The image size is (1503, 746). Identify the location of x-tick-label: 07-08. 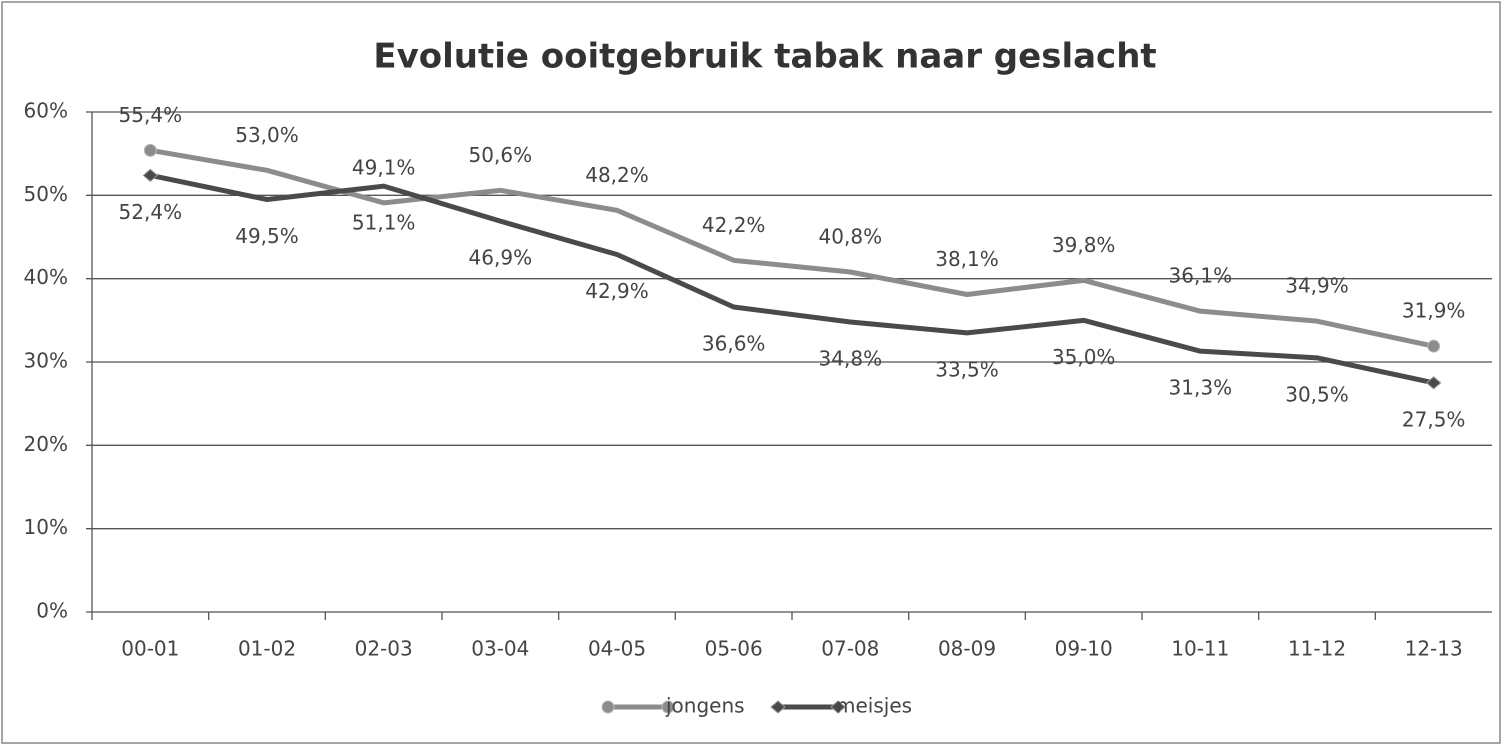
(850, 649).